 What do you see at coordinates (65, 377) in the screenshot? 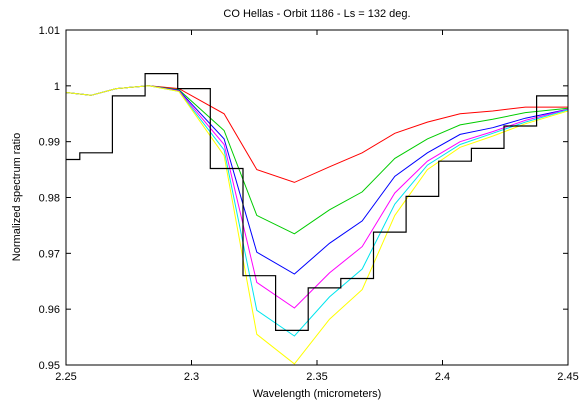
I see `x-tick-label: 2.25` at bounding box center [65, 377].